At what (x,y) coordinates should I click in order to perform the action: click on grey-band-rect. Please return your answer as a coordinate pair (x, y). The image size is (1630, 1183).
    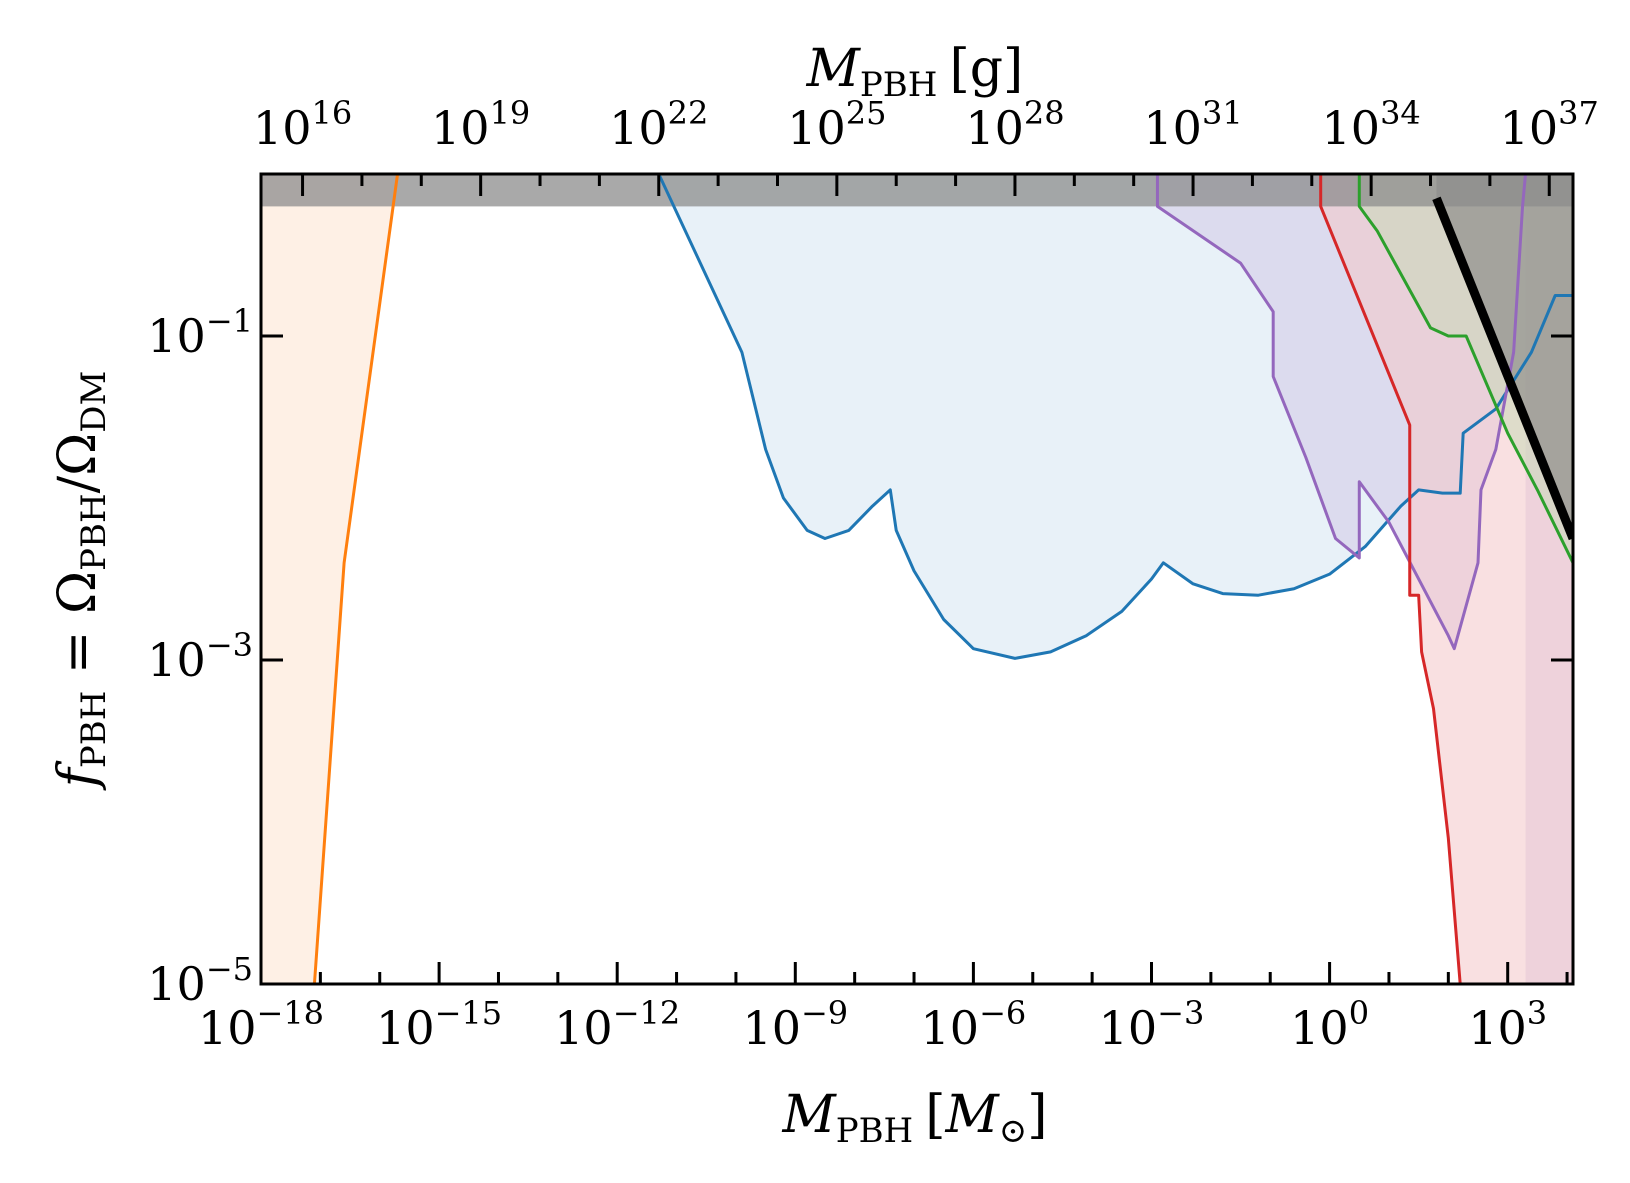
    Looking at the image, I should click on (917, 190).